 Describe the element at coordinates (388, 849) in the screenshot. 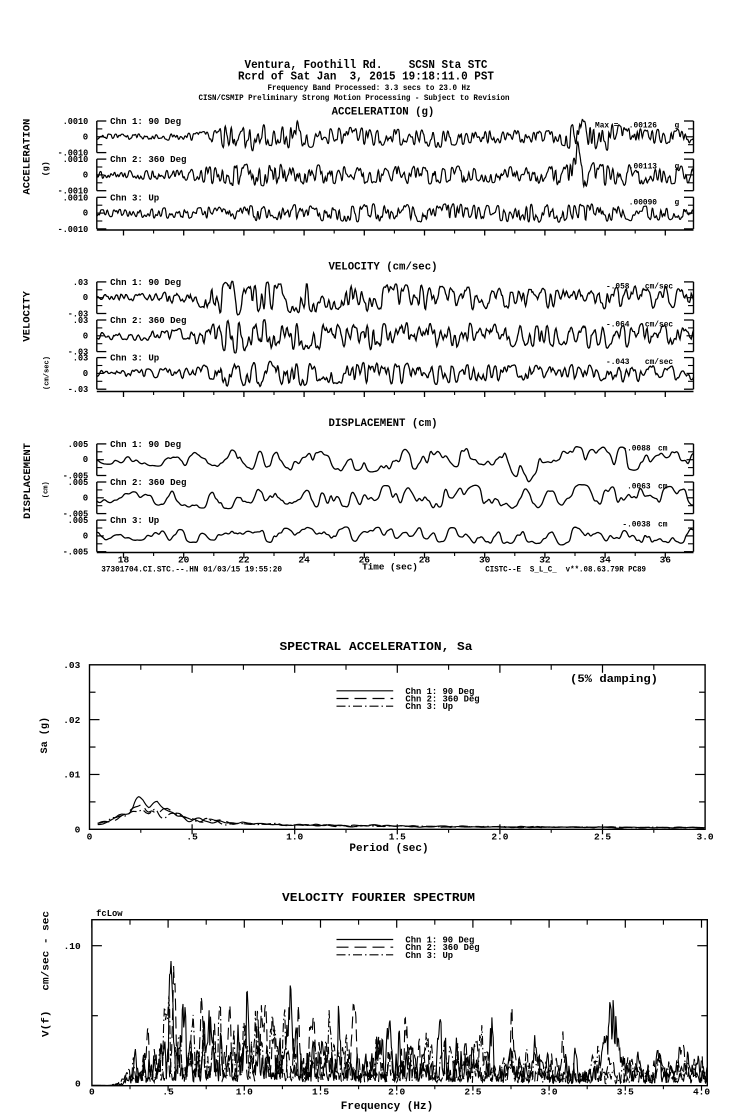

I see `svg-text: Period (sec)` at that location.